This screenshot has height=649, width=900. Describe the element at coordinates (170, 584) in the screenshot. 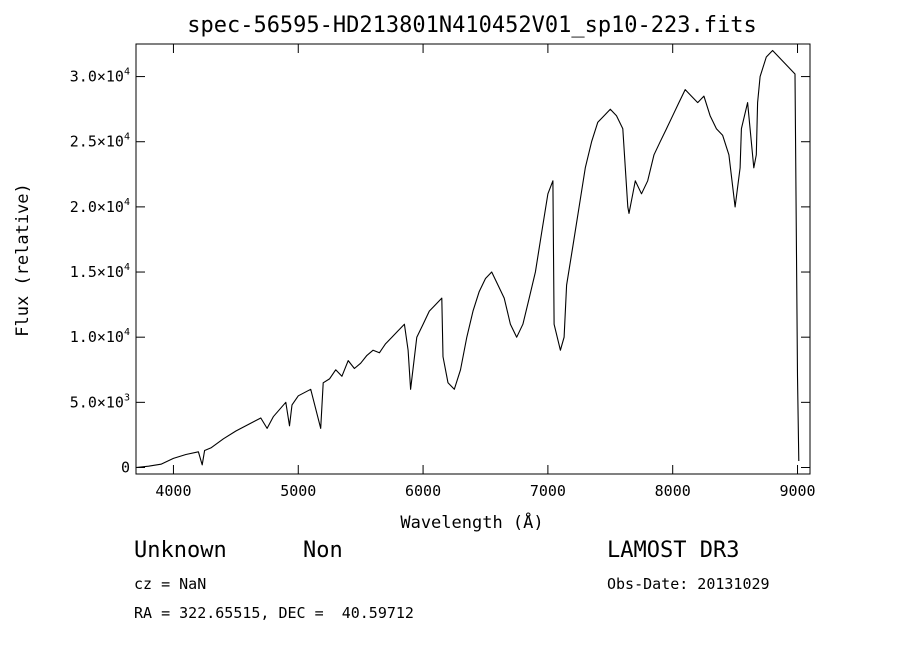

I see `redshift-cz: cz = NaN` at that location.